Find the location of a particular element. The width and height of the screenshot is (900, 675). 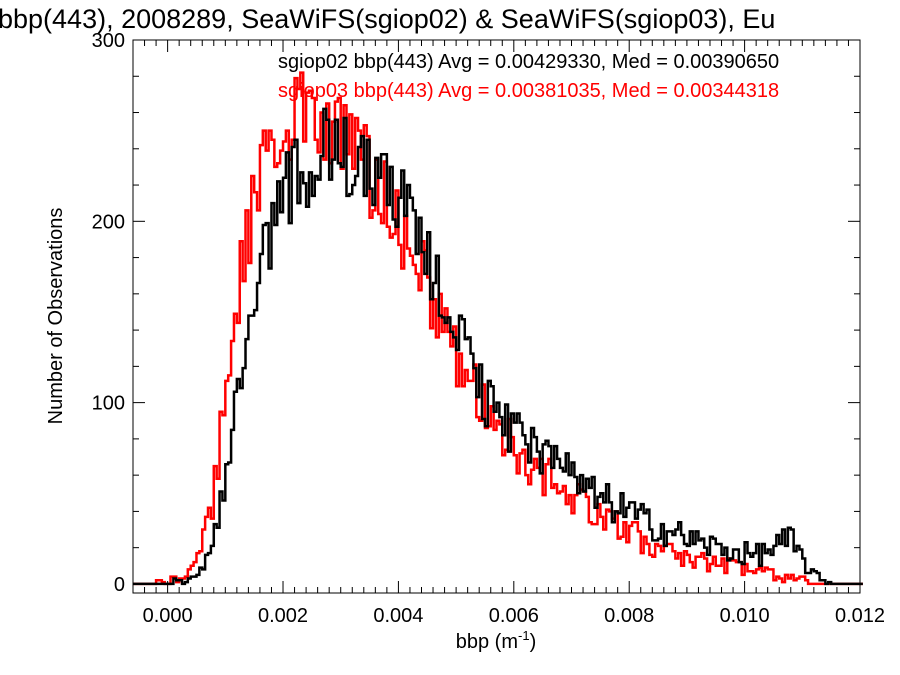

x-tick-label: 0.004 is located at coordinates (398, 616).